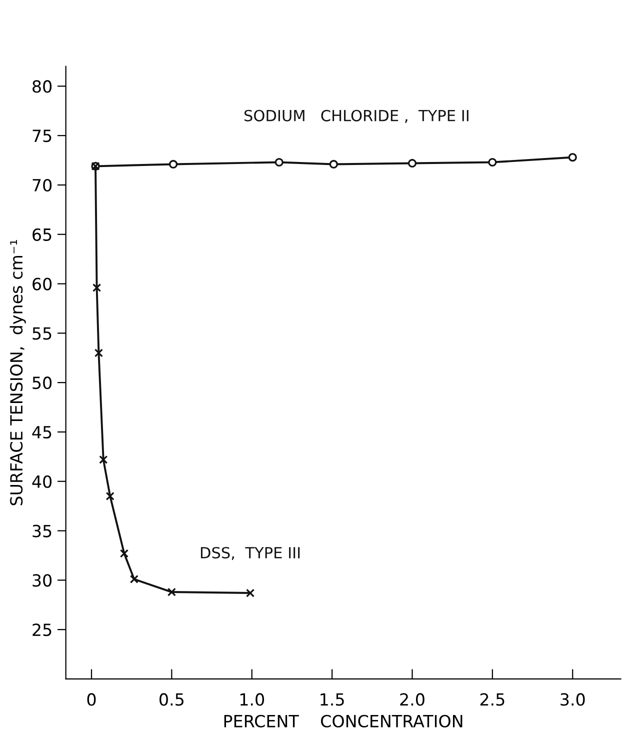  What do you see at coordinates (172, 699) in the screenshot?
I see `x-tick-label: 0.5` at bounding box center [172, 699].